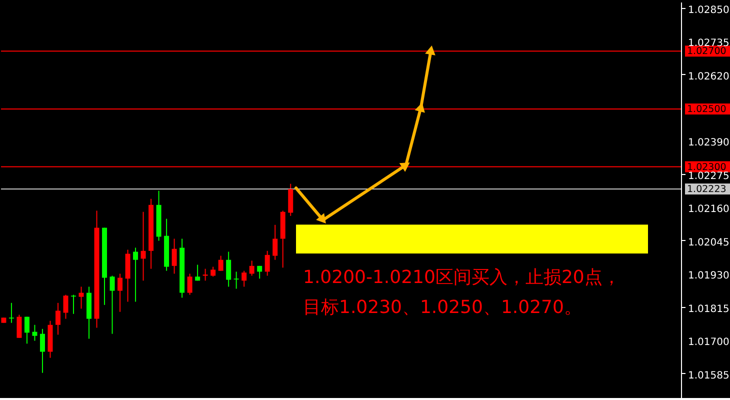 The width and height of the screenshot is (730, 400). Describe the element at coordinates (461, 277) in the screenshot. I see `annotation: 1.0200-1.0210区间买入，止损20点，` at that location.